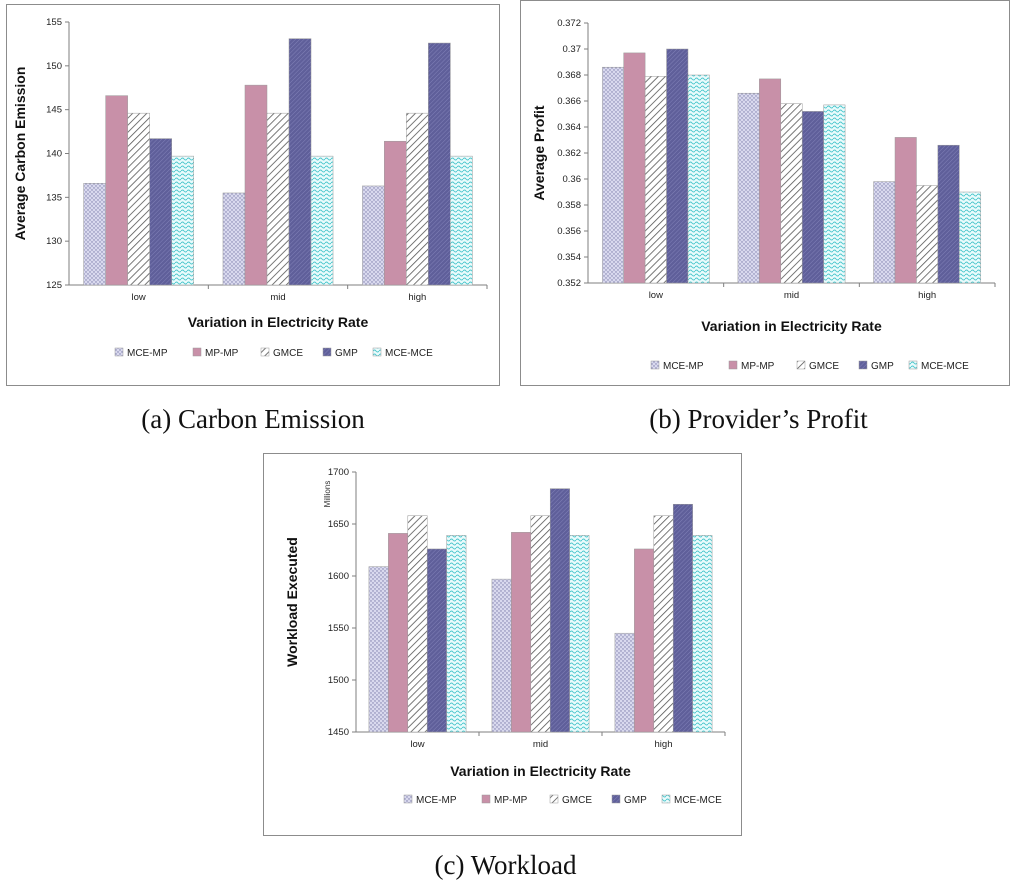 This screenshot has width=1011, height=890. I want to click on y-unit-label: Millions, so click(327, 494).